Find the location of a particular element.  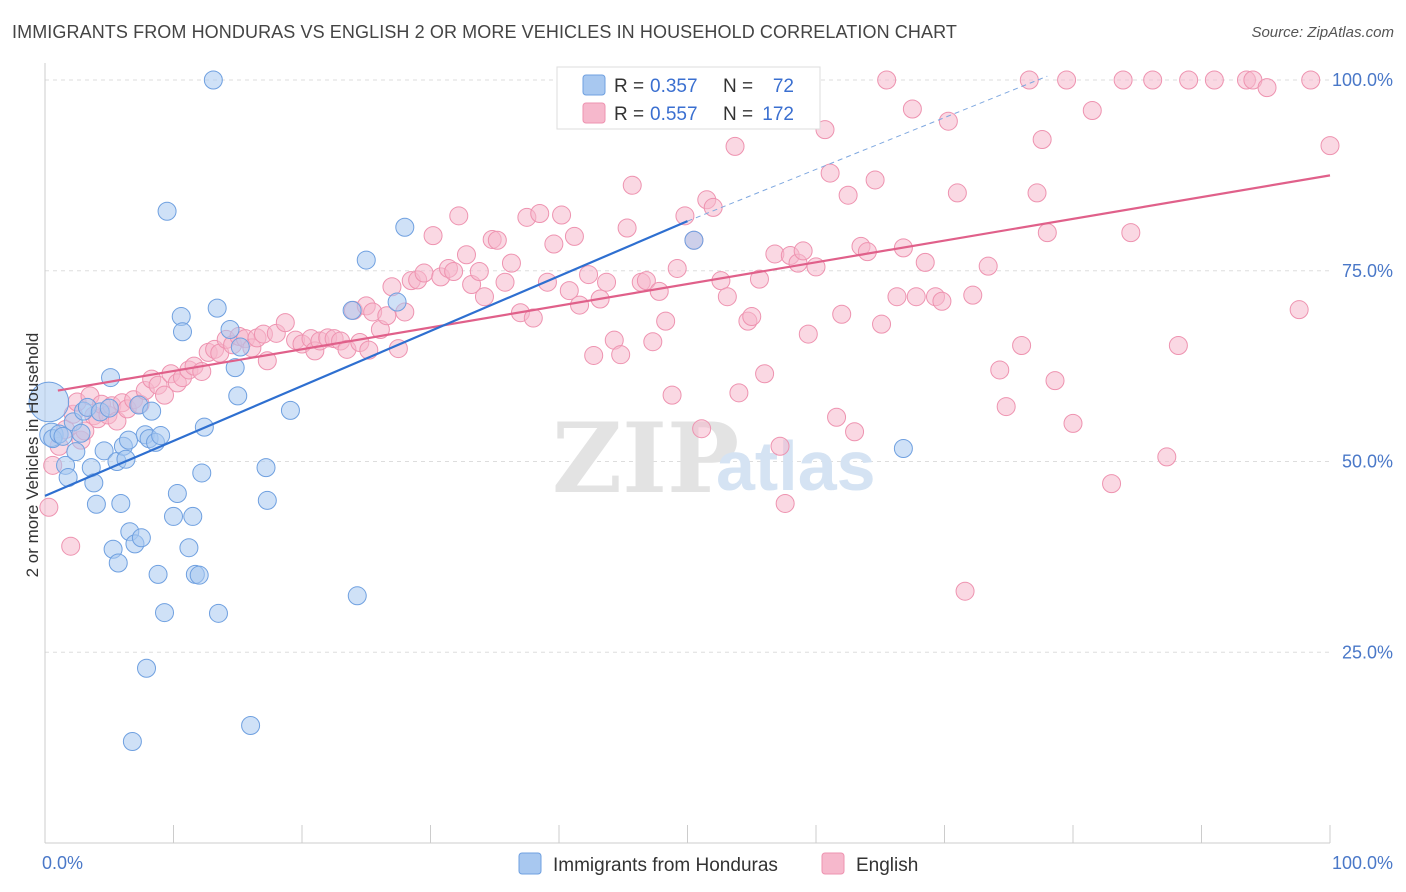

honduras-trend-extension is located at coordinates (867, 148).